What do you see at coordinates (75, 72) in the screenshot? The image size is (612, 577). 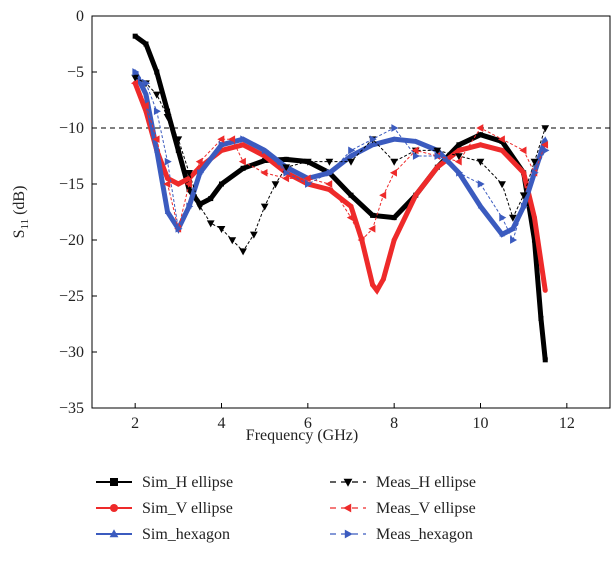 I see `y-tick-label: −5` at bounding box center [75, 72].